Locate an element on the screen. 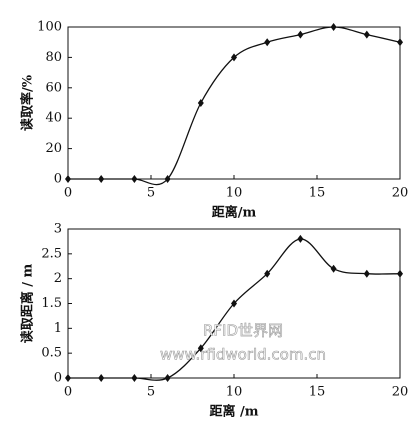  y-tick-label: 1.5 is located at coordinates (51, 303).